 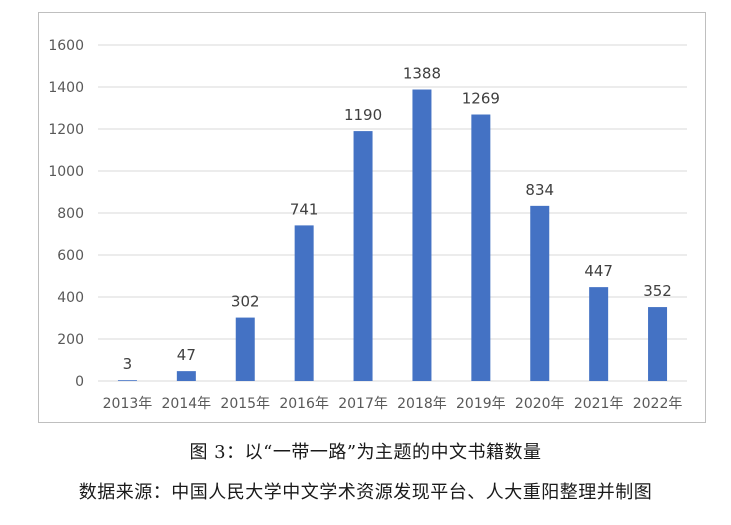 What do you see at coordinates (79, 382) in the screenshot?
I see `y-tick-label: 0` at bounding box center [79, 382].